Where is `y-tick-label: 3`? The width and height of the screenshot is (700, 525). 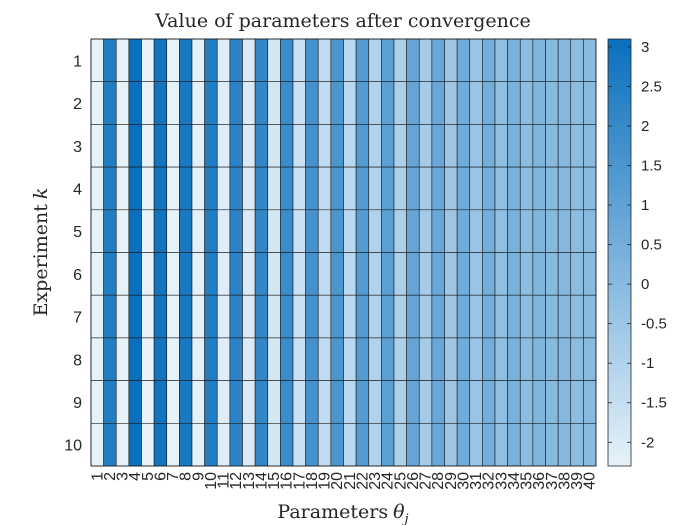 y-tick-label: 3 is located at coordinates (77, 147).